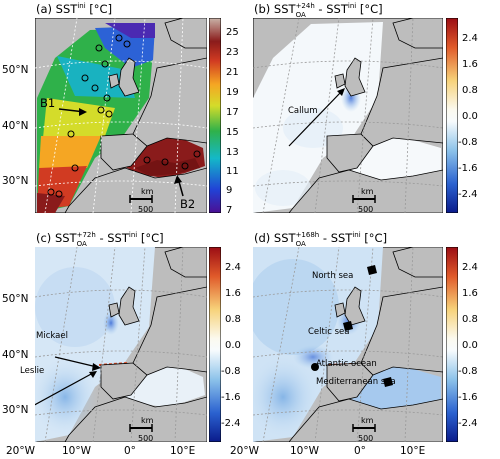 The image size is (500, 459). What do you see at coordinates (147, 191) in the screenshot?
I see `scalebar-unit-a: km` at bounding box center [147, 191].